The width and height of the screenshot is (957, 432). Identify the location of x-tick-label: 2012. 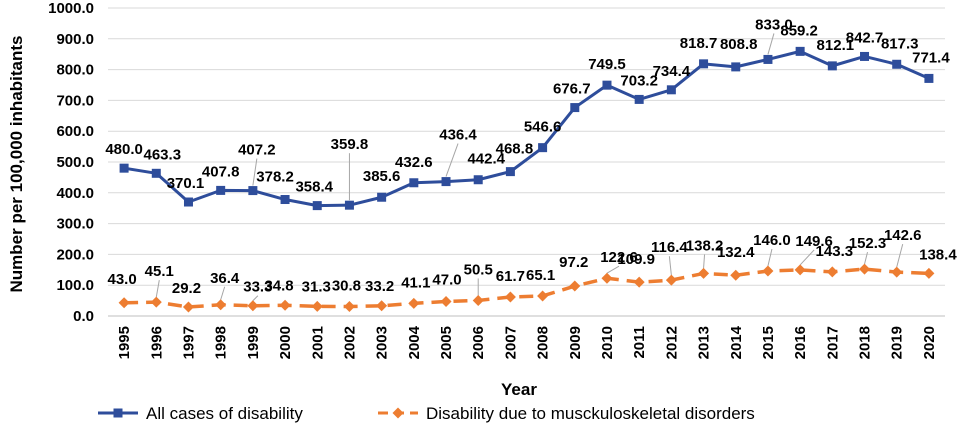
(671, 342).